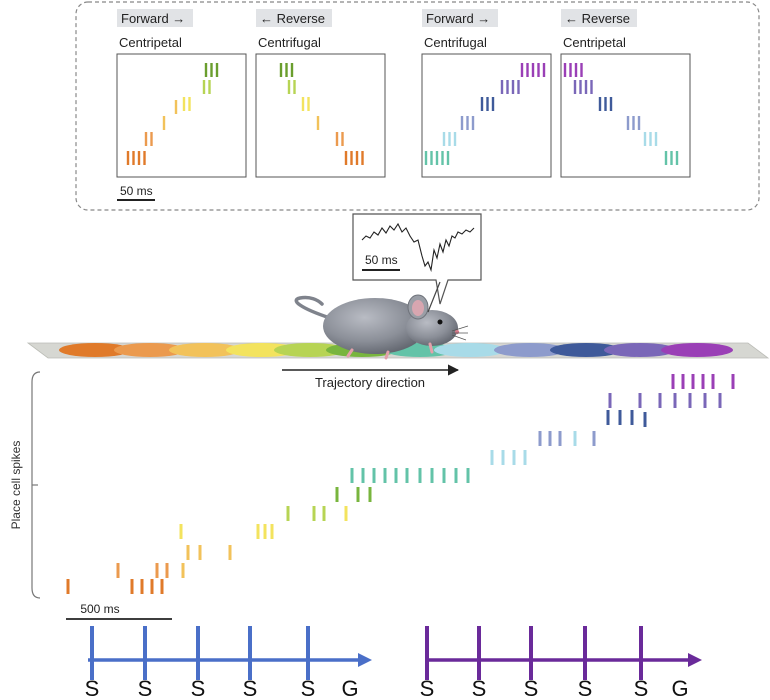 The width and height of the screenshot is (770, 700). I want to click on main-scalebar-label: 500 ms, so click(99, 609).